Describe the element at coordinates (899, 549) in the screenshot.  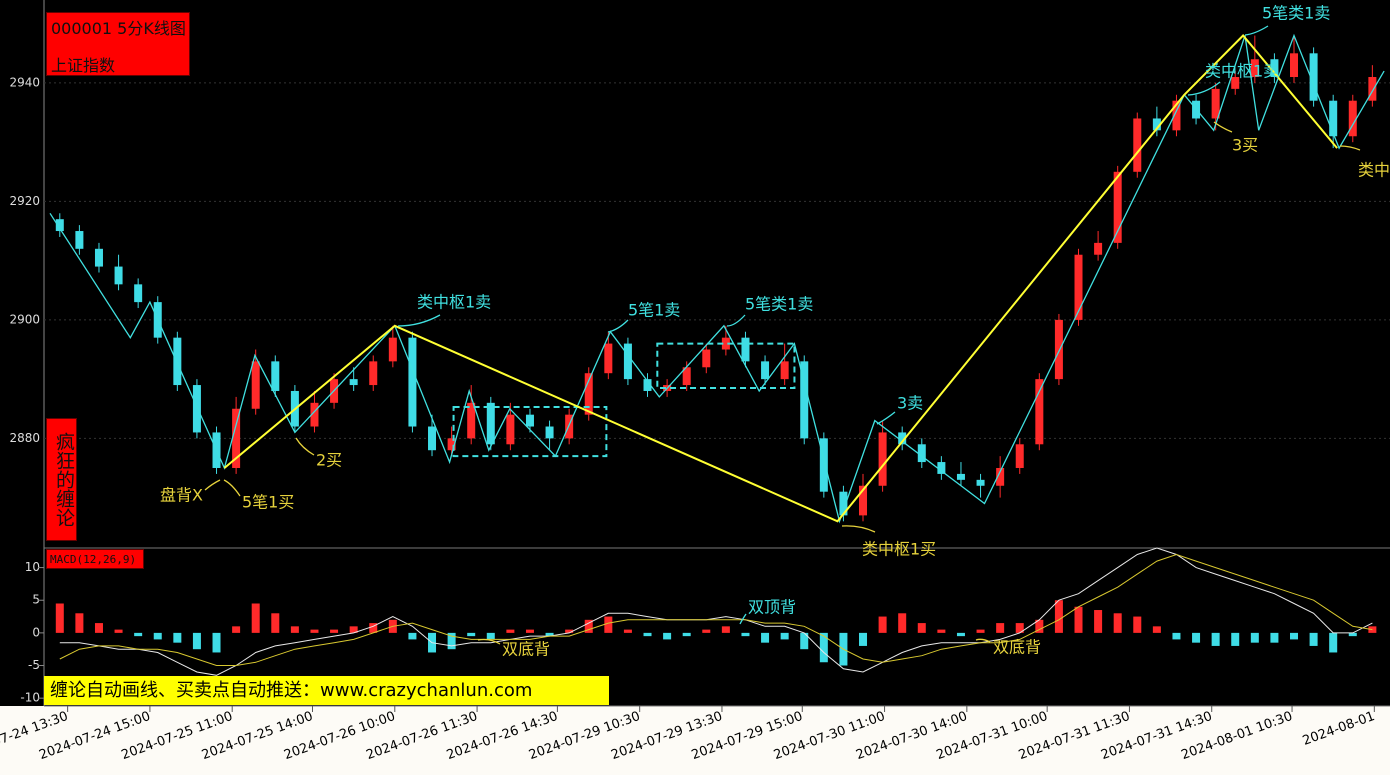
I see `annotation: 类中枢1买` at that location.